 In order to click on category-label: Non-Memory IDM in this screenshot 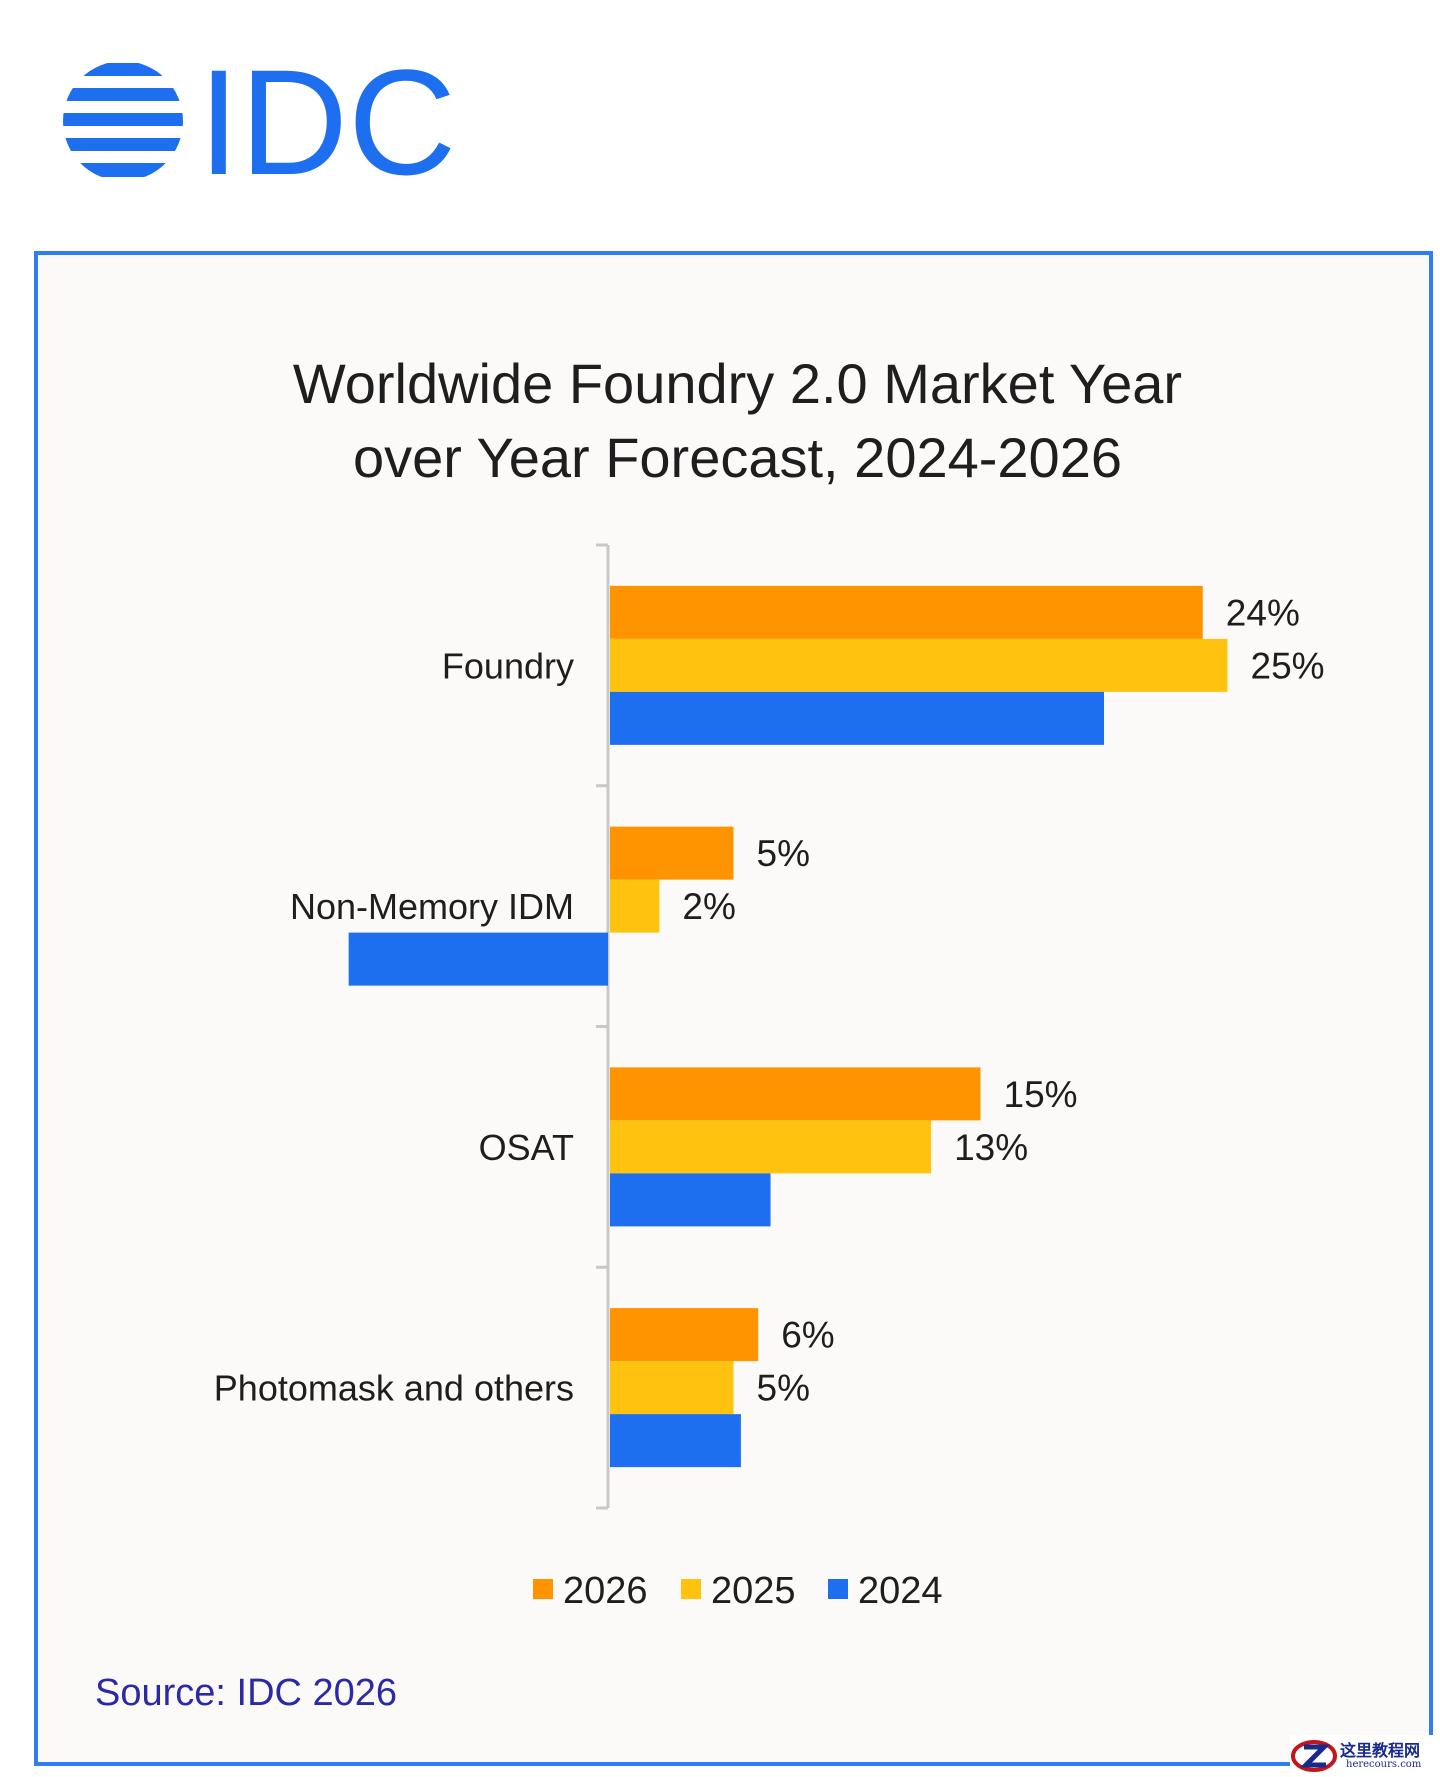, I will do `click(432, 906)`.